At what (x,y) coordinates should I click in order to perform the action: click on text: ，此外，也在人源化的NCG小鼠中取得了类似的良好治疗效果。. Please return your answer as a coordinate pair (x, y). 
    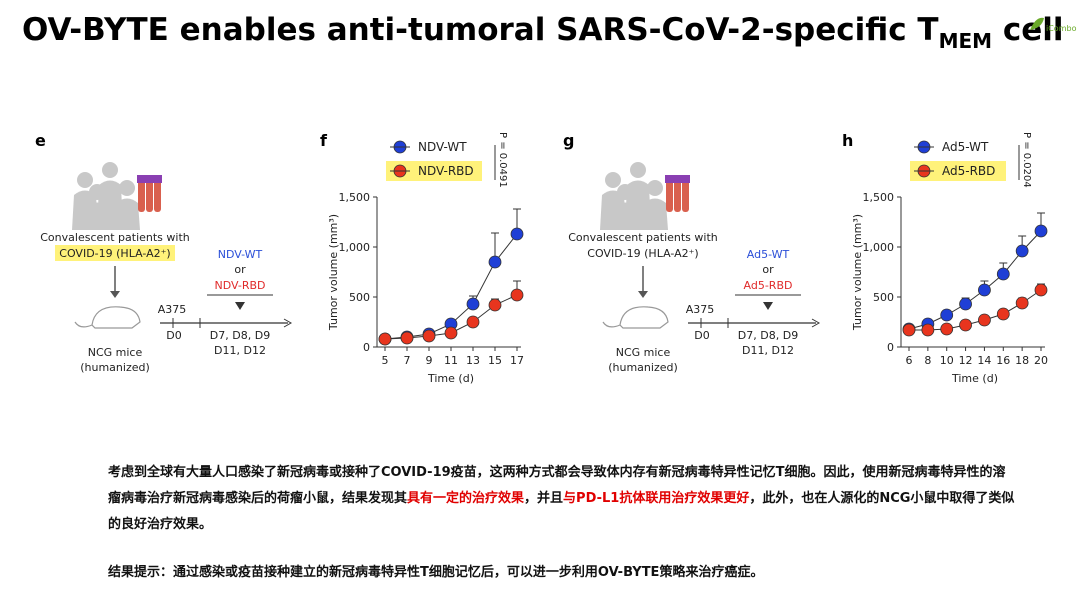
    Looking at the image, I should click on (561, 511).